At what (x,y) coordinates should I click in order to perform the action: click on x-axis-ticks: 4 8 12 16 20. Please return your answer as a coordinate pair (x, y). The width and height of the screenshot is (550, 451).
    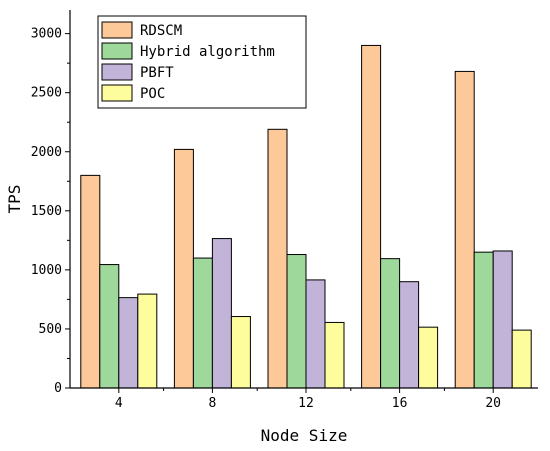
    Looking at the image, I should click on (308, 399).